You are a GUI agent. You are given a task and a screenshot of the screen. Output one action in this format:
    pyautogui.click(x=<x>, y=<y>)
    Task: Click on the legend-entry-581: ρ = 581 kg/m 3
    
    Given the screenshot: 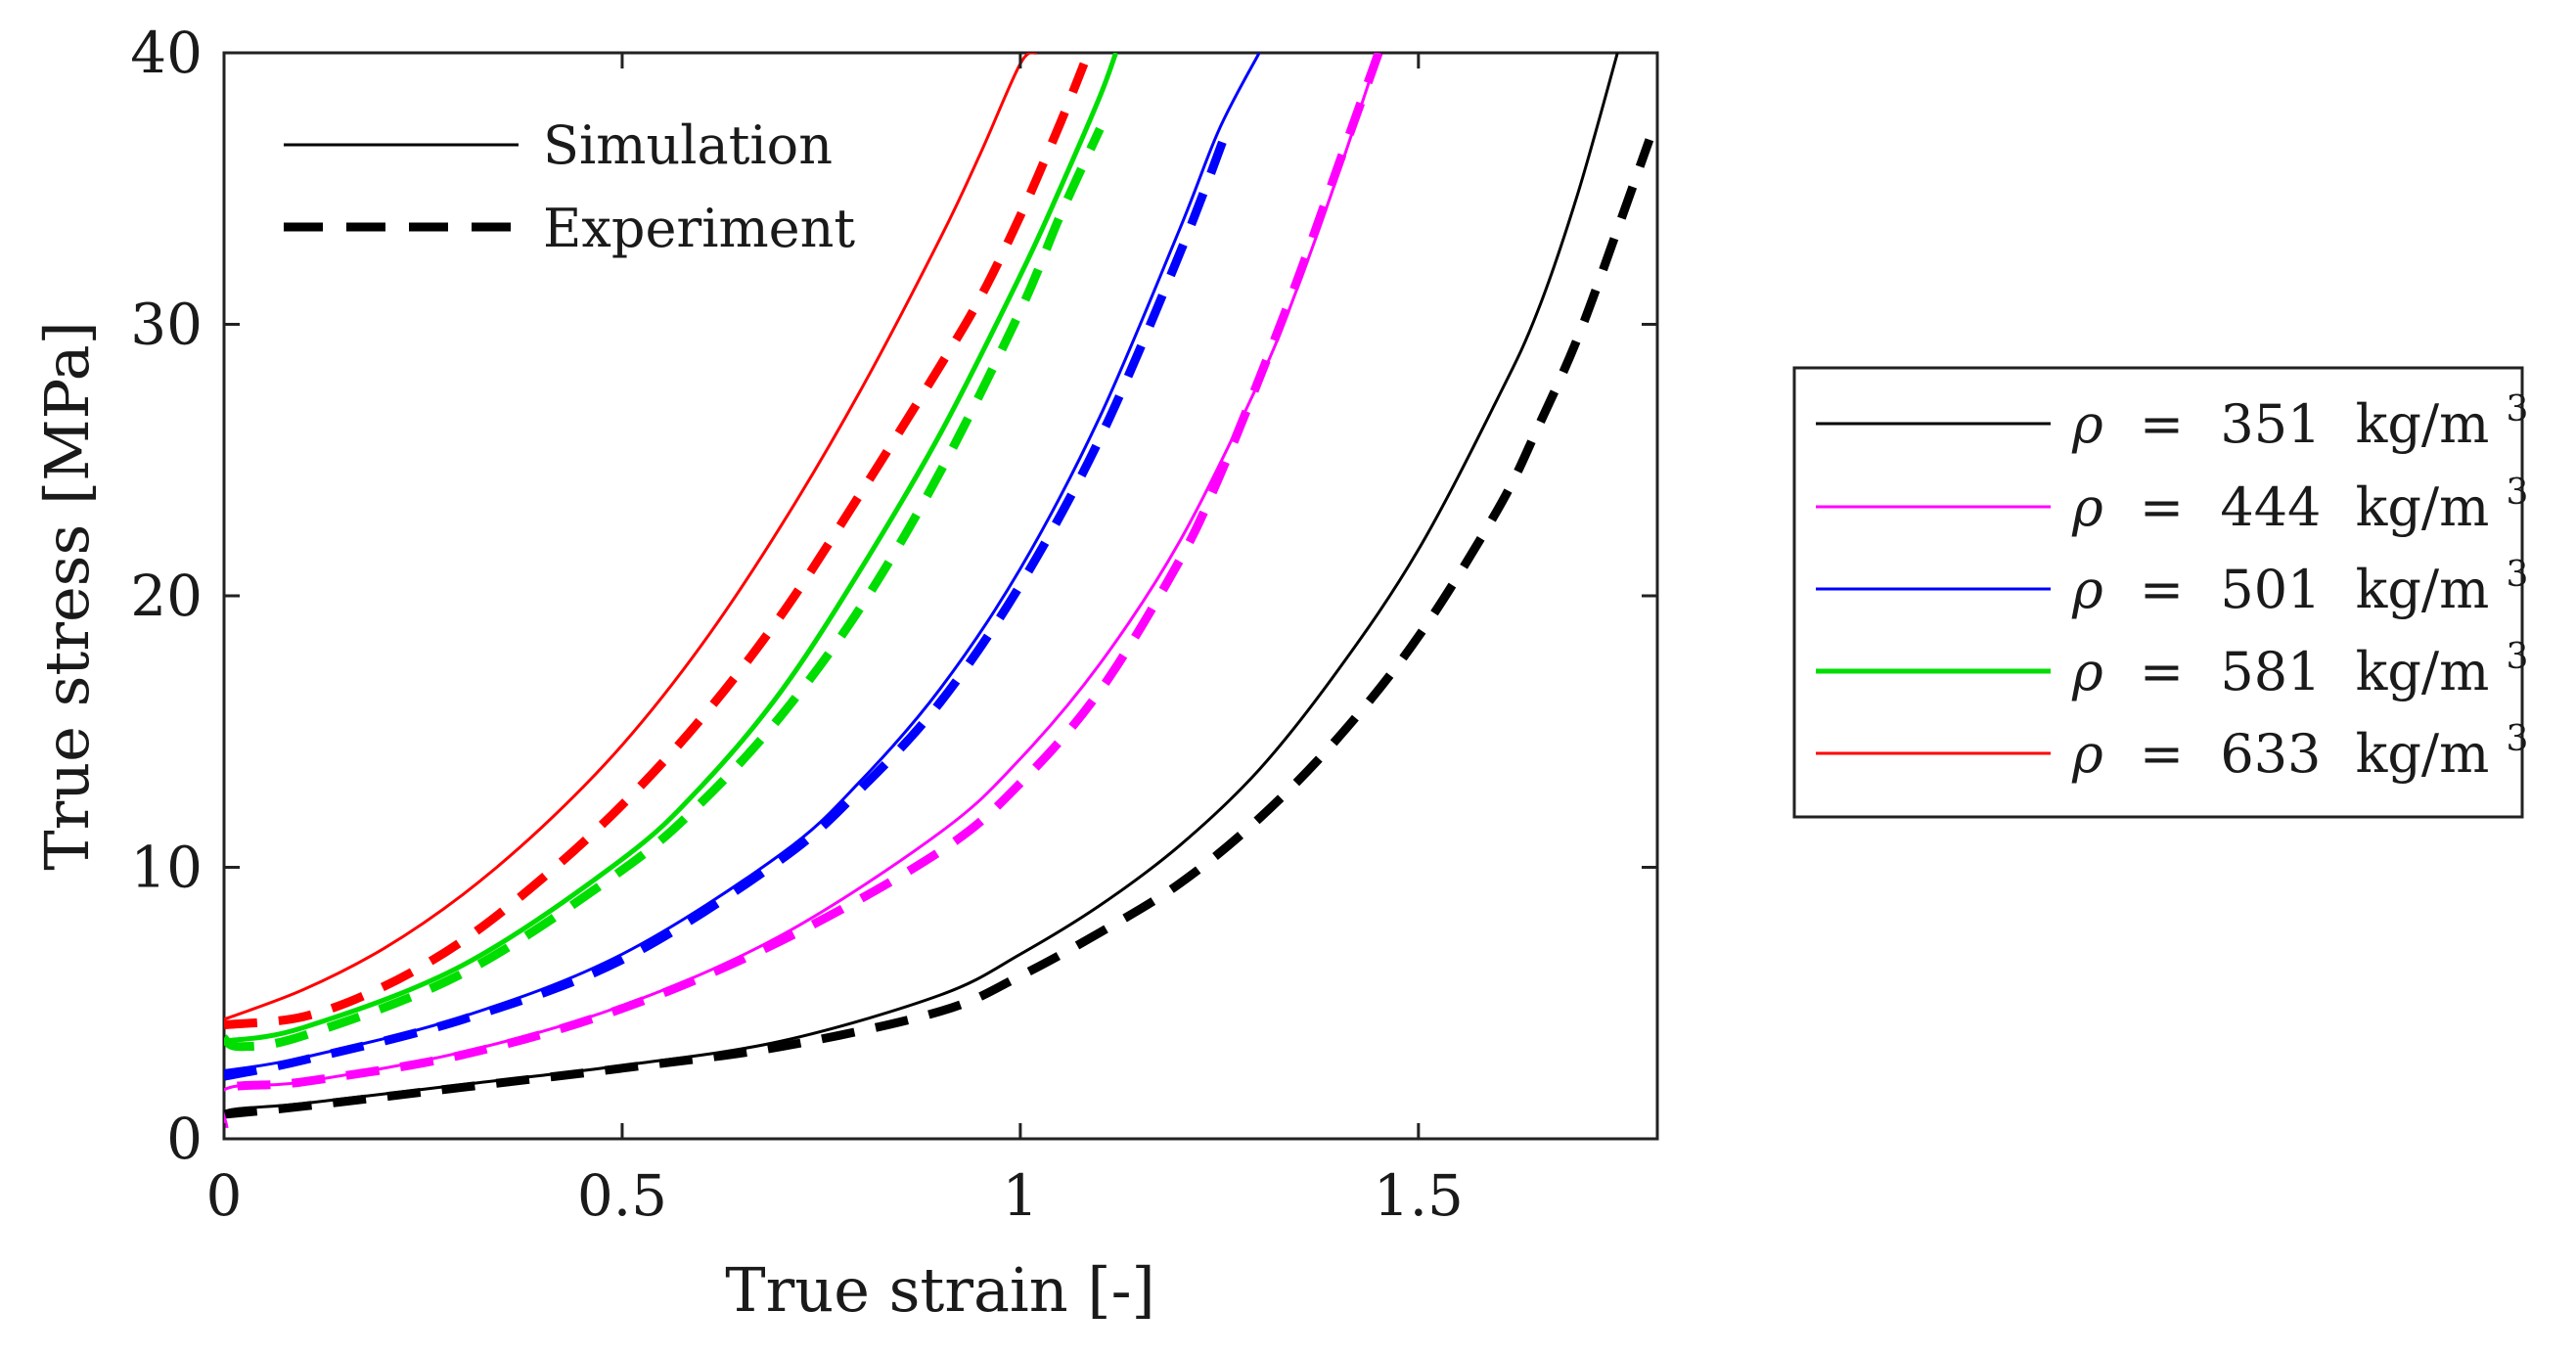 What is the action you would take?
    pyautogui.click(x=2299, y=669)
    